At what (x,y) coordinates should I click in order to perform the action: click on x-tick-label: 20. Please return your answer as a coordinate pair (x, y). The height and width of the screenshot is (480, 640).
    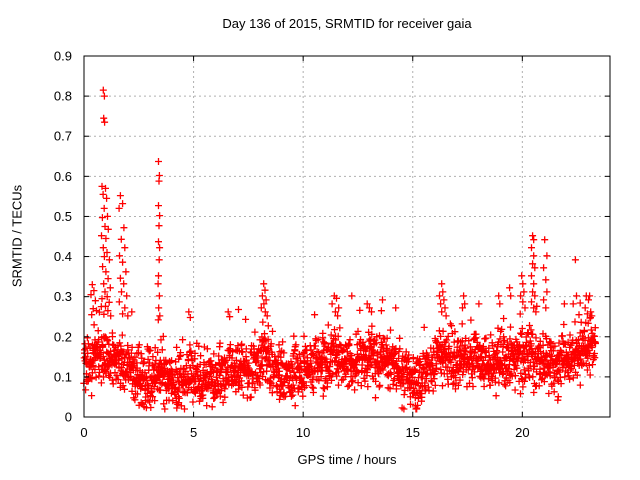
    Looking at the image, I should click on (522, 432).